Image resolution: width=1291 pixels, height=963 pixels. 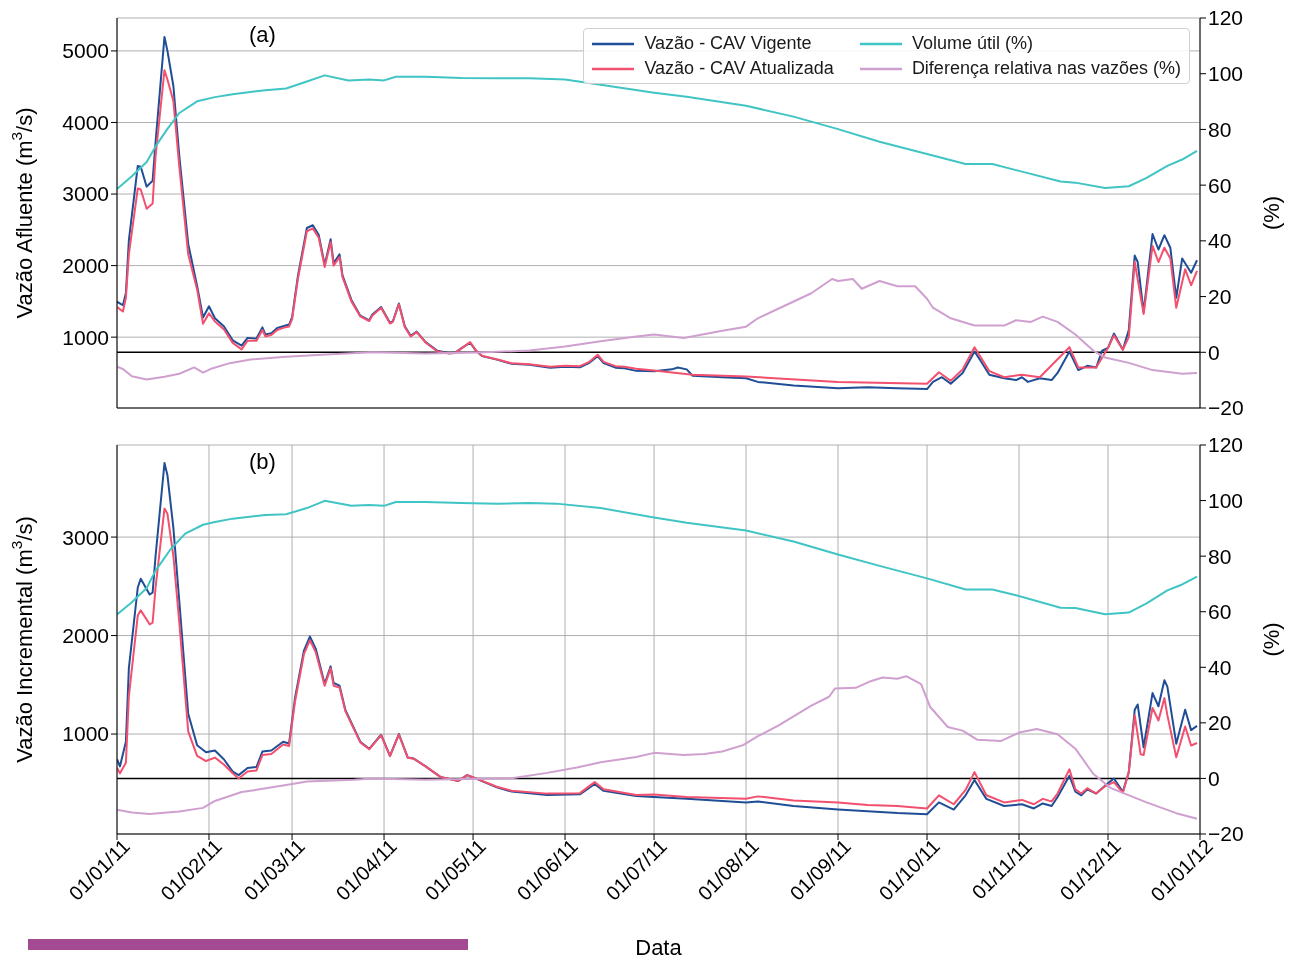 What do you see at coordinates (739, 68) in the screenshot?
I see `legend-label: Vazão - CAV Atualizada` at bounding box center [739, 68].